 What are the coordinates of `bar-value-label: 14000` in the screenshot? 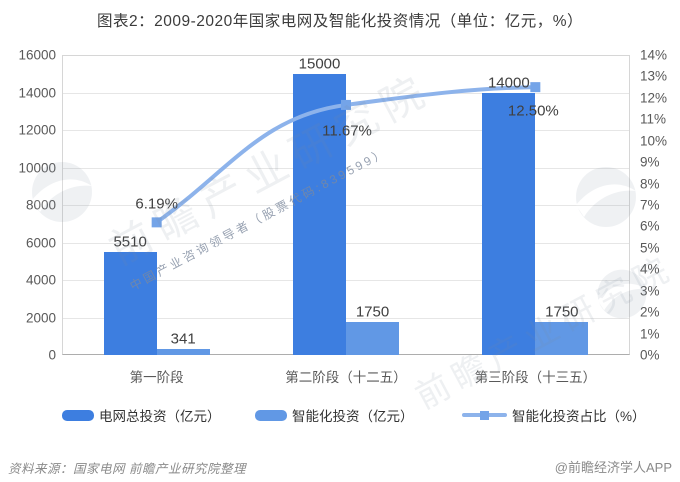 It's located at (508, 82).